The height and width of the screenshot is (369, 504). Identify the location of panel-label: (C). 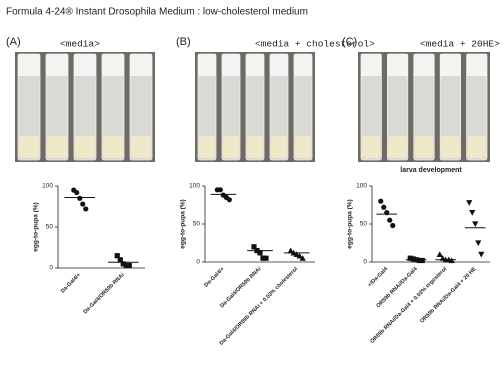
(349, 42).